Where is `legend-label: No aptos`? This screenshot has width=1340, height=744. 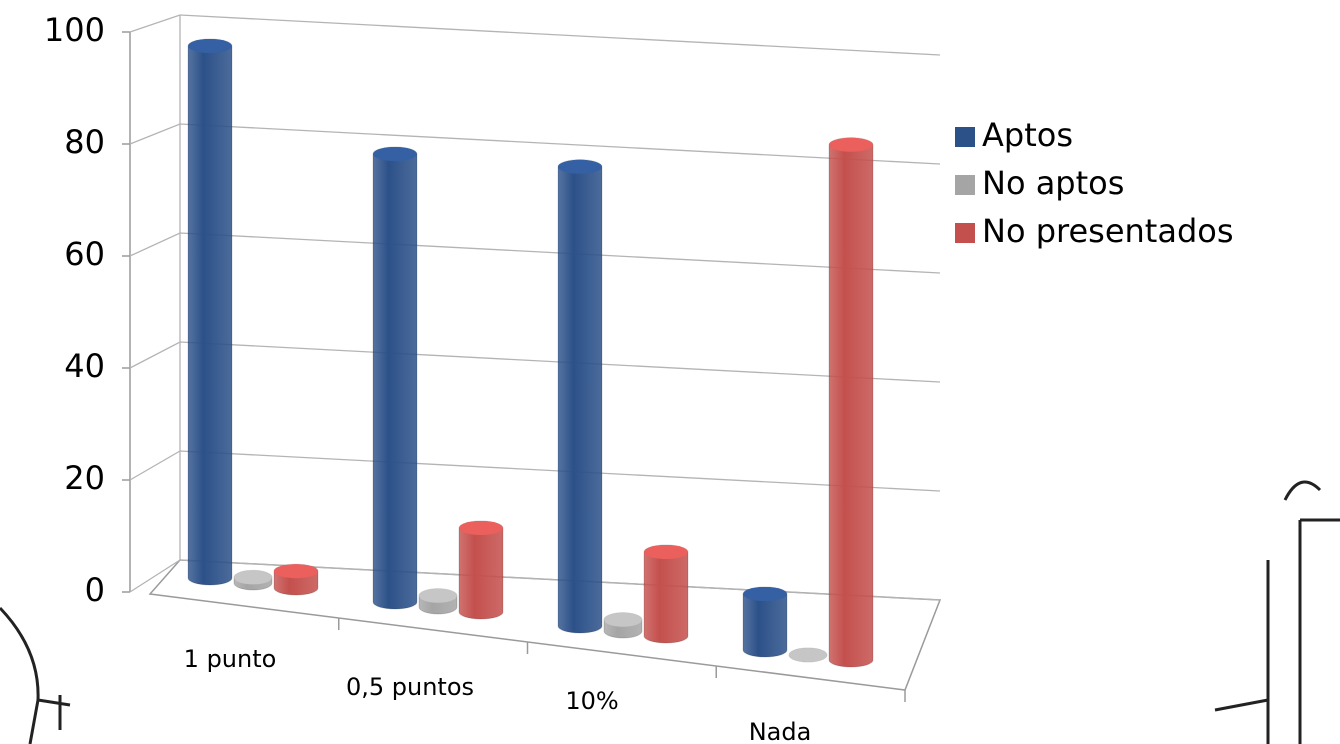
legend-label: No aptos is located at coordinates (1053, 183).